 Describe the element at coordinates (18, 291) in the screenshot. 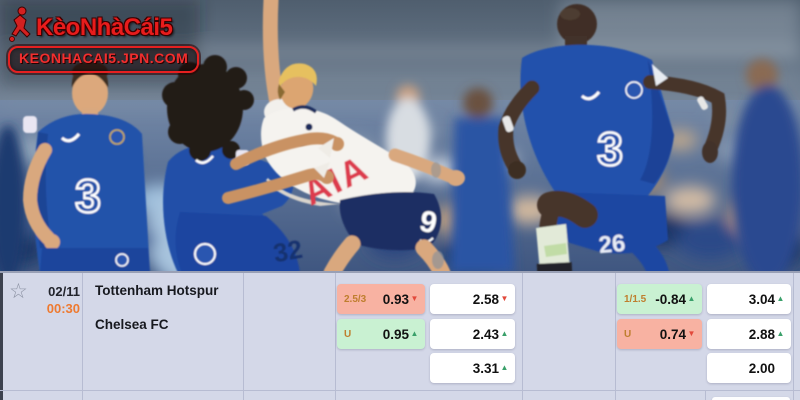

I see `favorite-star-icon: ☆` at that location.